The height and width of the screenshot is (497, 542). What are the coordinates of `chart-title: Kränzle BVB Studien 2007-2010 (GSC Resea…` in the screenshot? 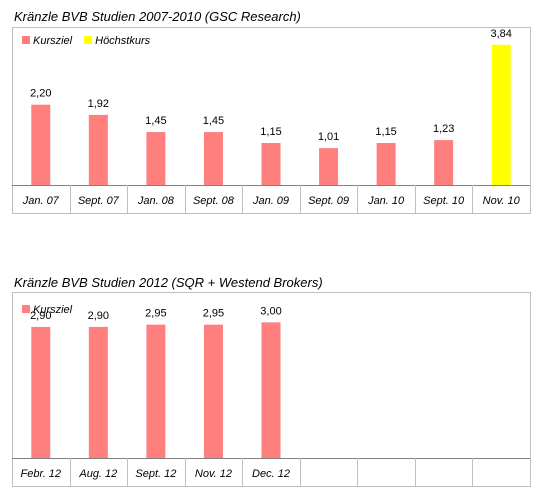 It's located at (157, 16).